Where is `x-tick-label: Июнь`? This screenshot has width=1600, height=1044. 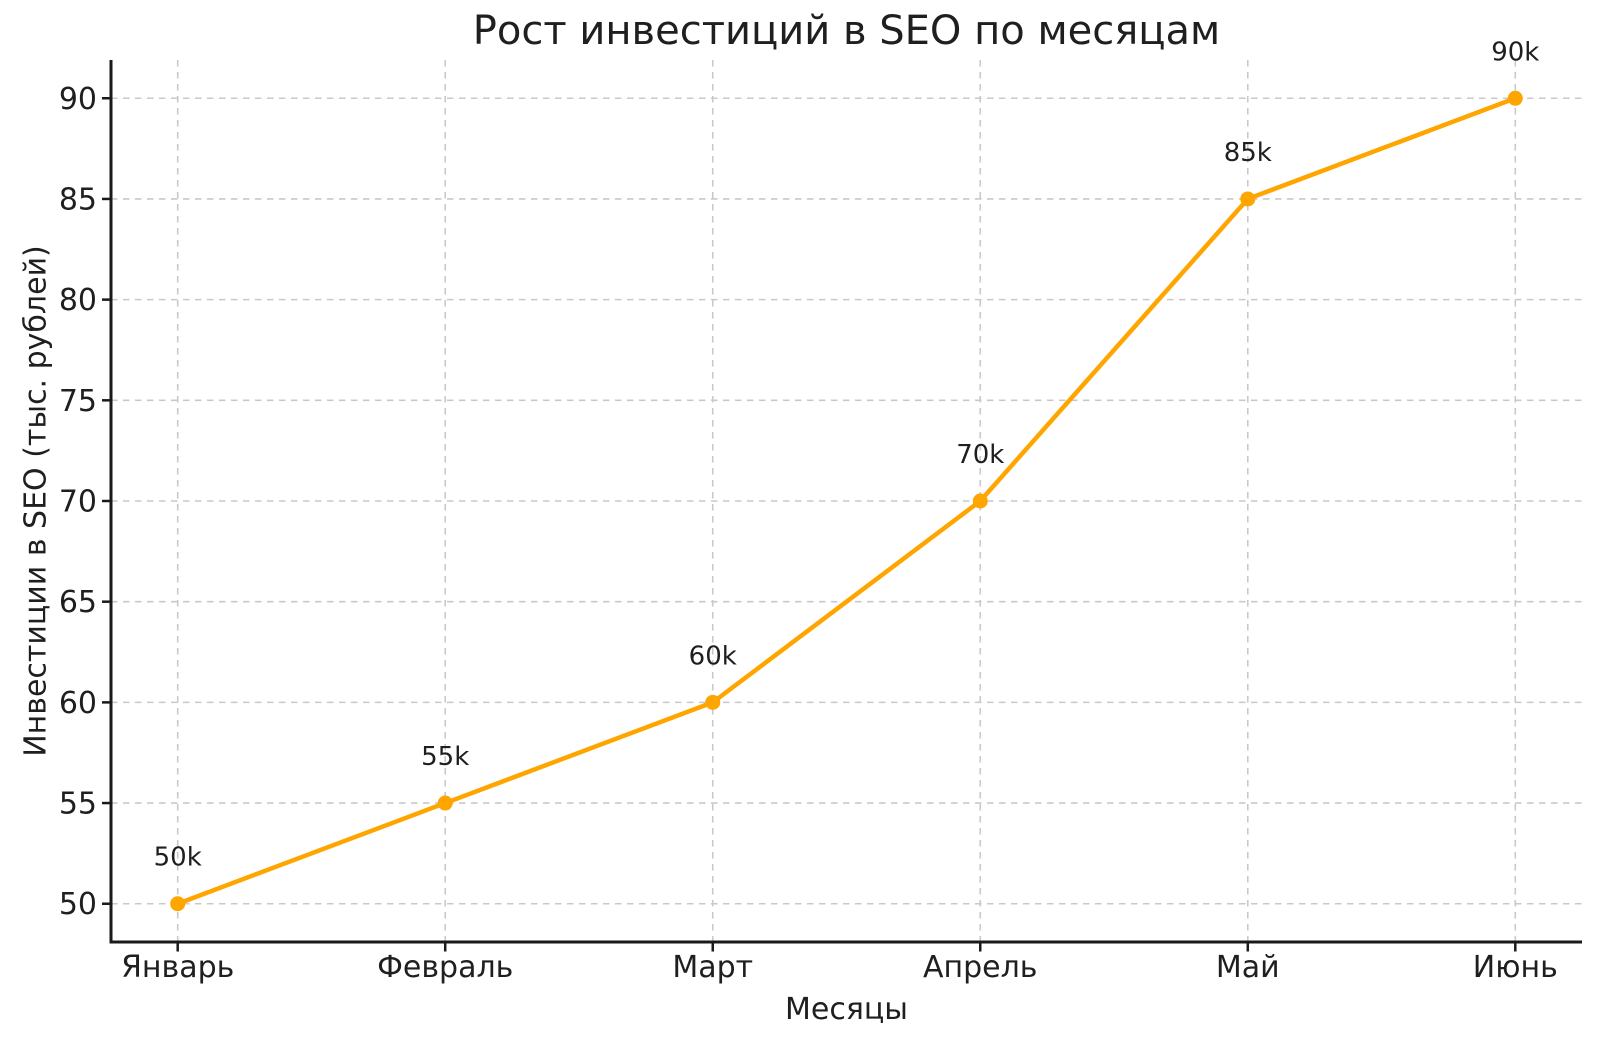 x-tick-label: Июнь is located at coordinates (1515, 967).